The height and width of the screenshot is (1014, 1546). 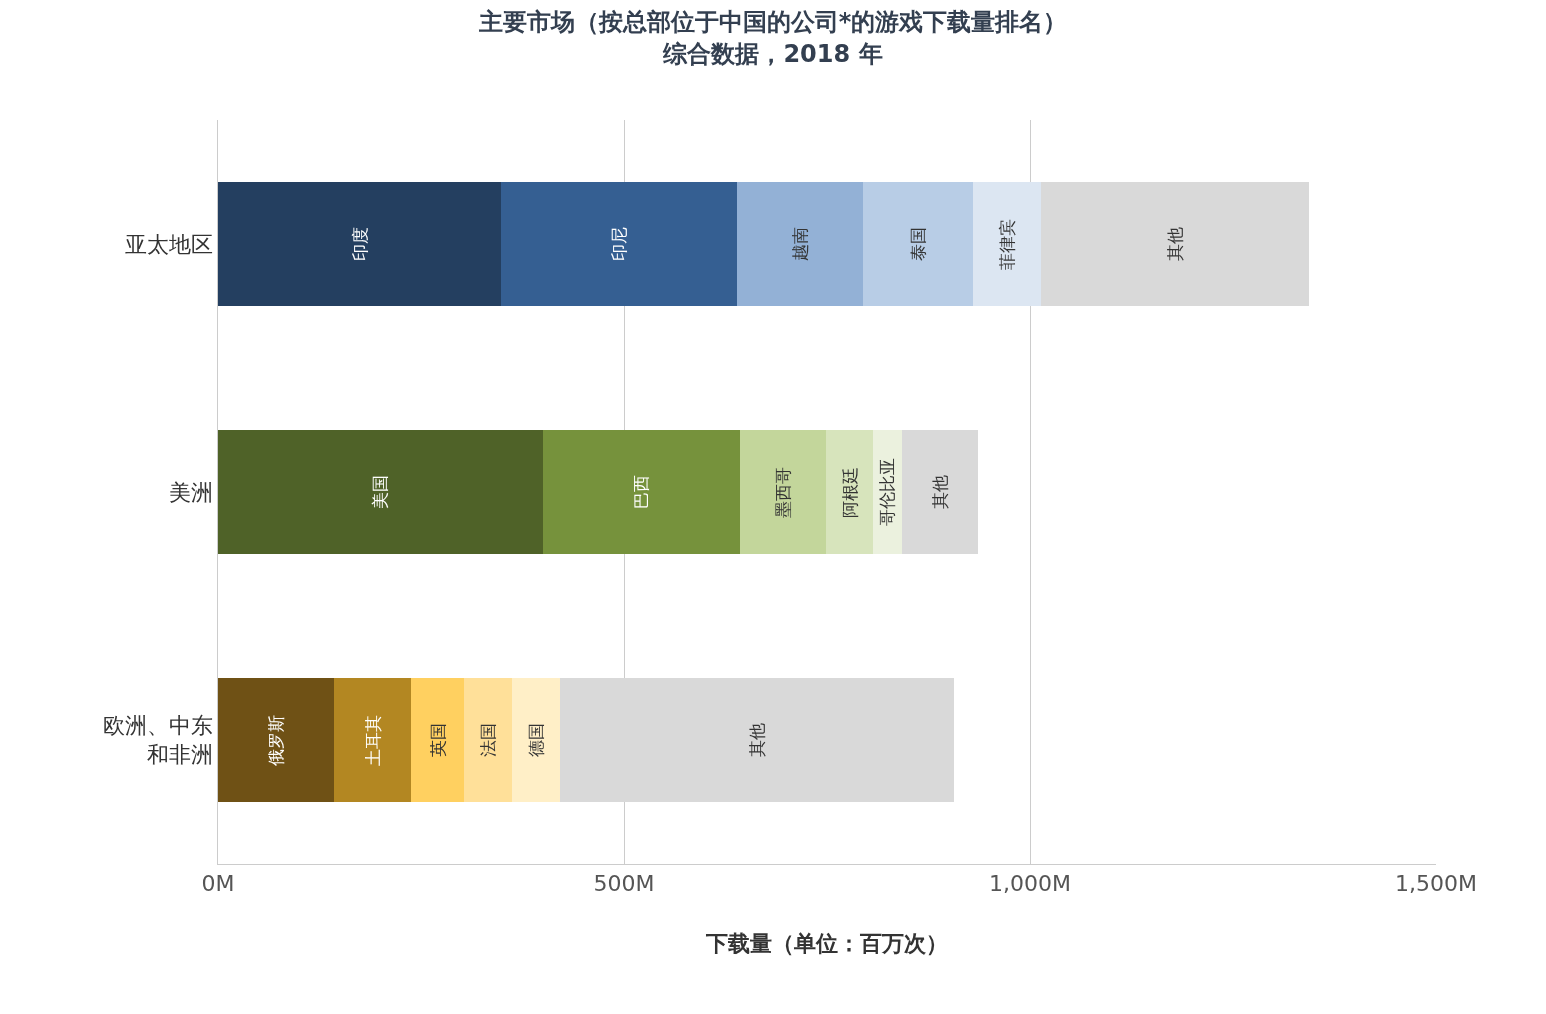 I want to click on series-label: 巴西, so click(x=641, y=492).